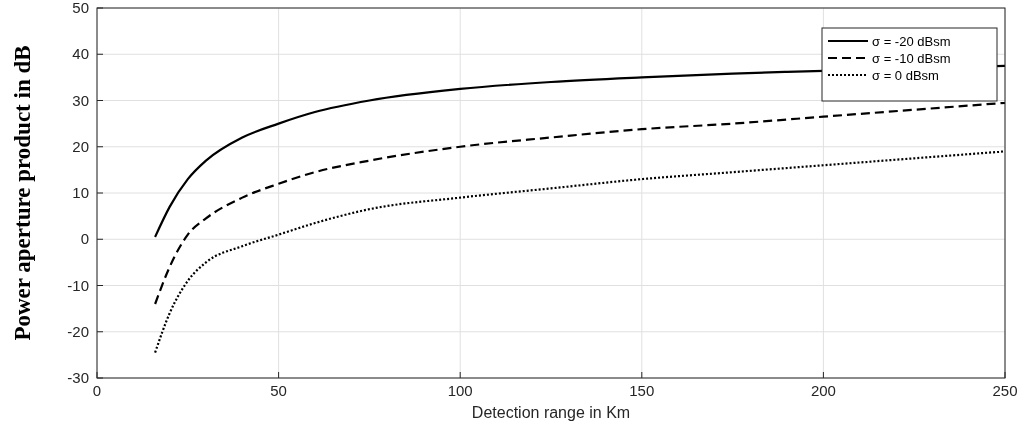  I want to click on x-tick-label: 50, so click(278, 390).